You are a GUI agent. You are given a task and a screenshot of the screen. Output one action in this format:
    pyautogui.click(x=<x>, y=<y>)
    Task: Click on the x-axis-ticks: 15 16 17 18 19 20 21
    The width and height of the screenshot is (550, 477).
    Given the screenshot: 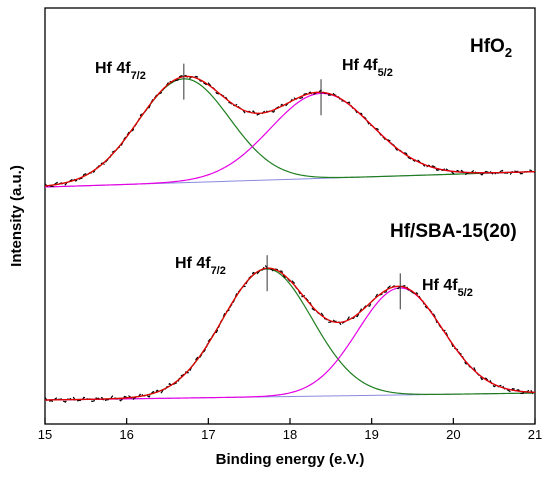 What is the action you would take?
    pyautogui.click(x=290, y=430)
    